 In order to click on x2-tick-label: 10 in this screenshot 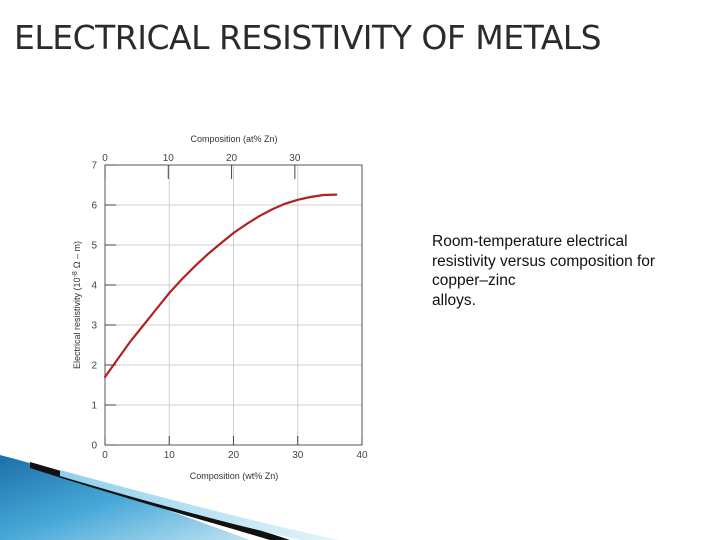, I will do `click(169, 158)`.